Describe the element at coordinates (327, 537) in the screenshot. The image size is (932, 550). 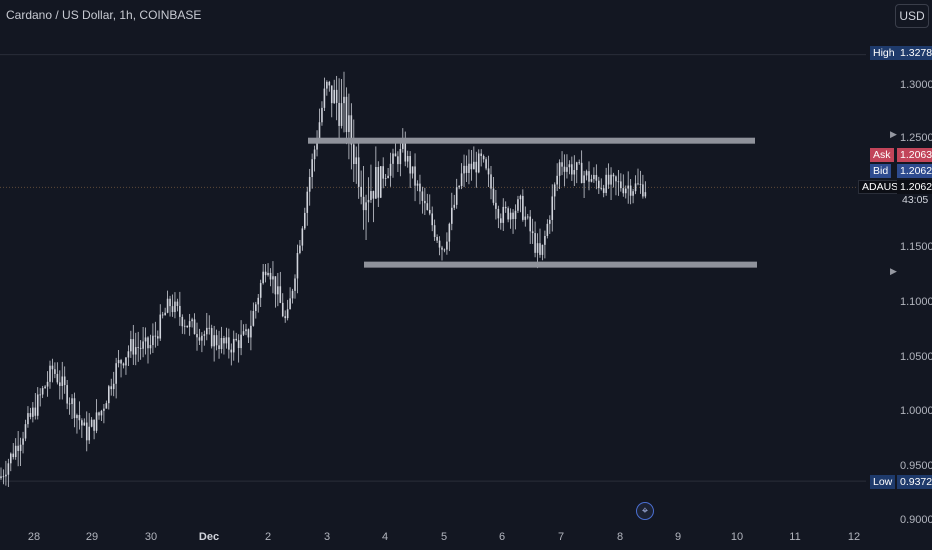
I see `time-tick: 3` at that location.